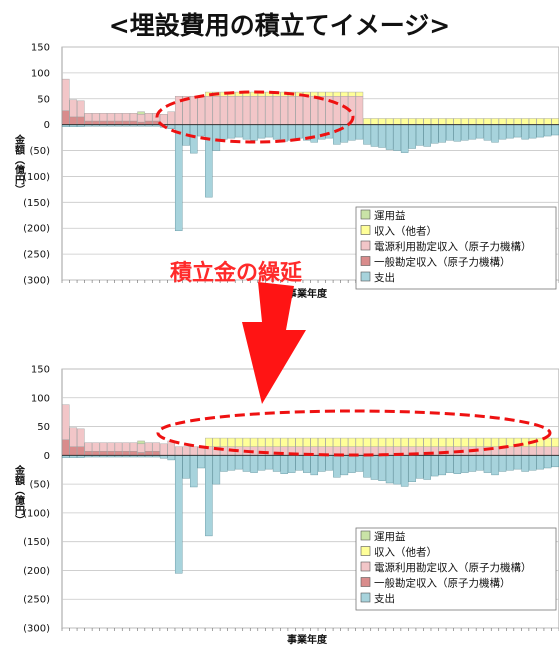 The image size is (559, 645). I want to click on y-tick-label: (150), so click(36, 203).